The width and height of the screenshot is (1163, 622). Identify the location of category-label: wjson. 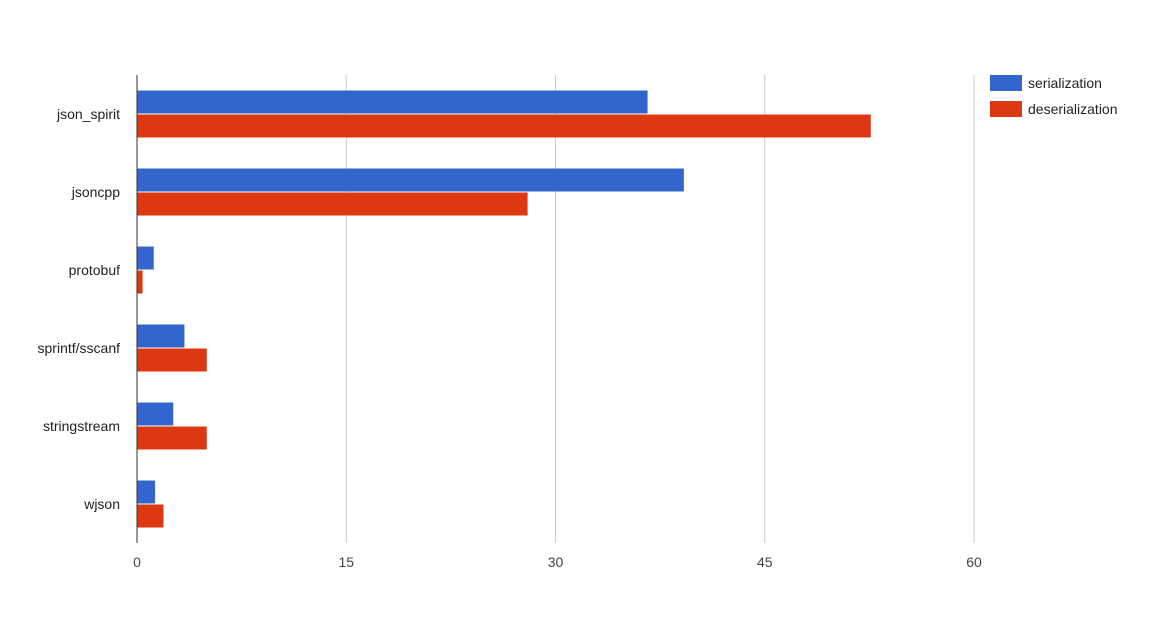
(101, 504).